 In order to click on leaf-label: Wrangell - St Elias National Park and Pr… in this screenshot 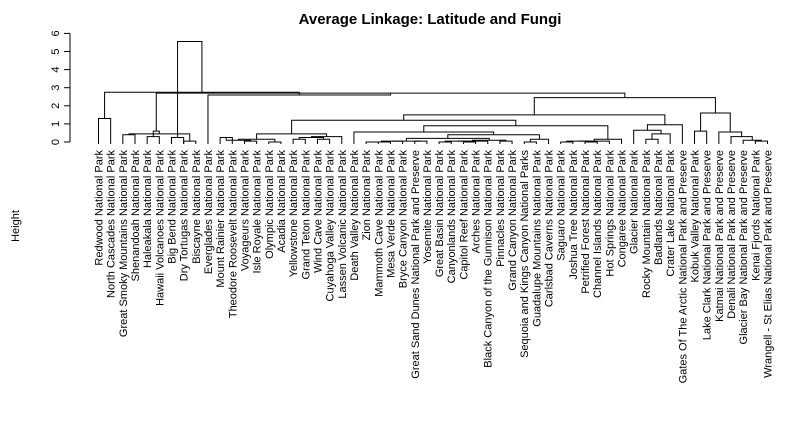, I will do `click(769, 264)`.